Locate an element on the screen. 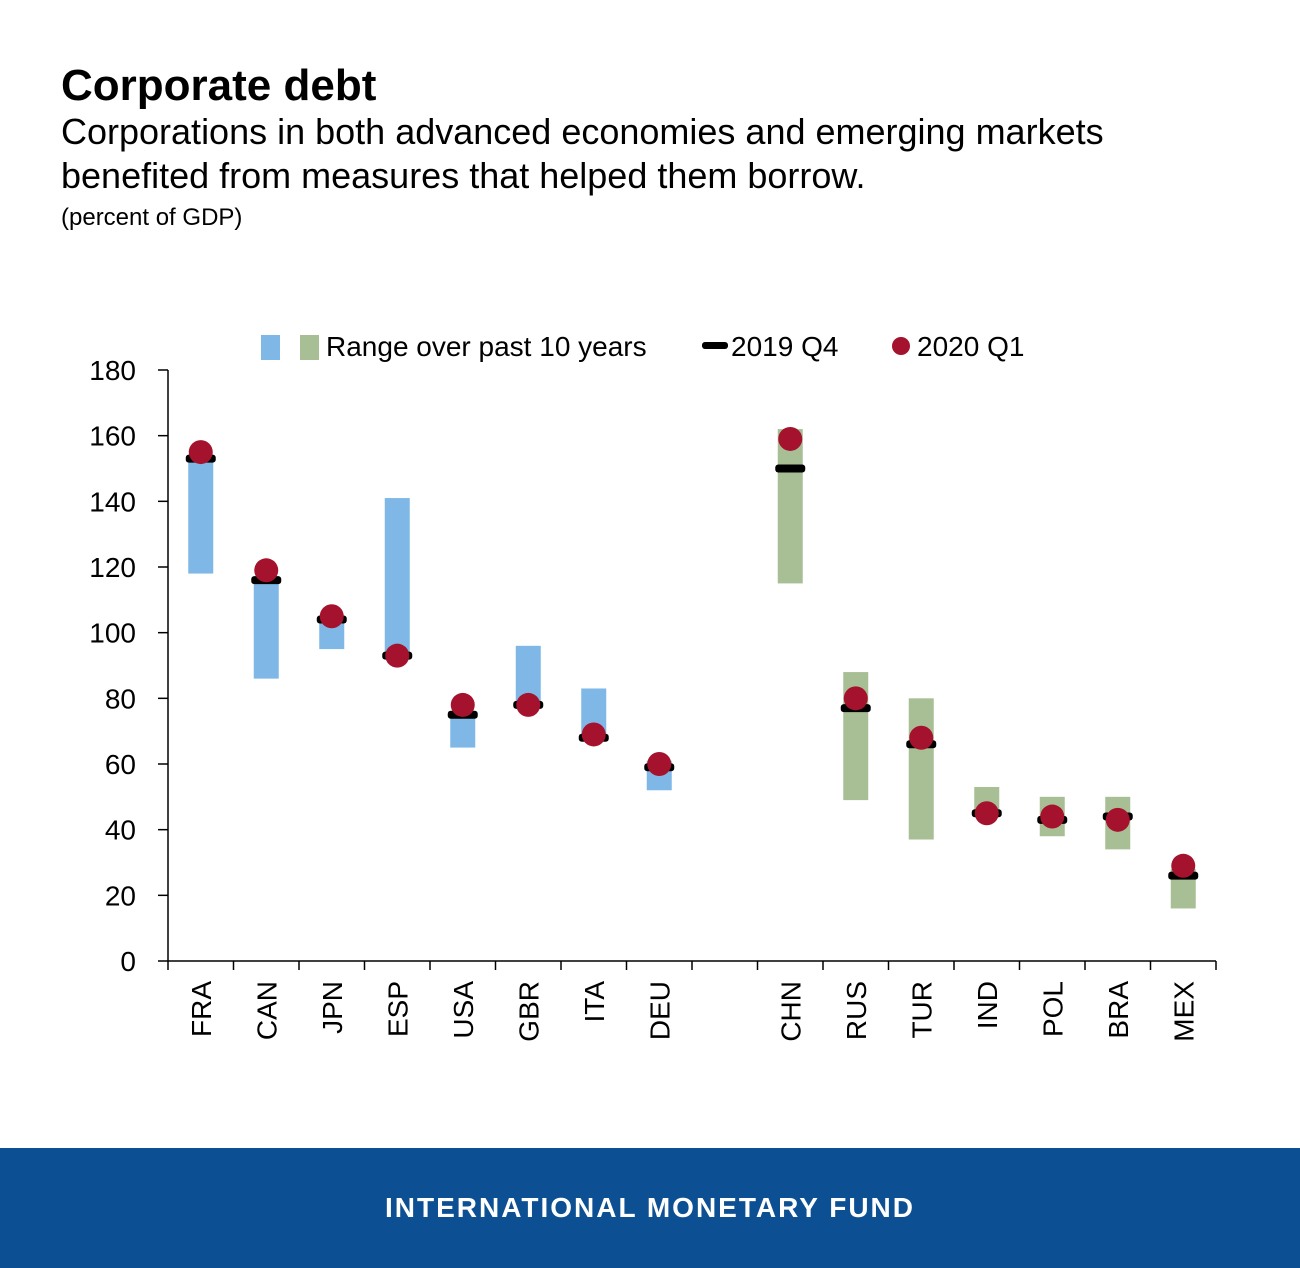 The image size is (1300, 1268). q1-marker-ita is located at coordinates (593, 734).